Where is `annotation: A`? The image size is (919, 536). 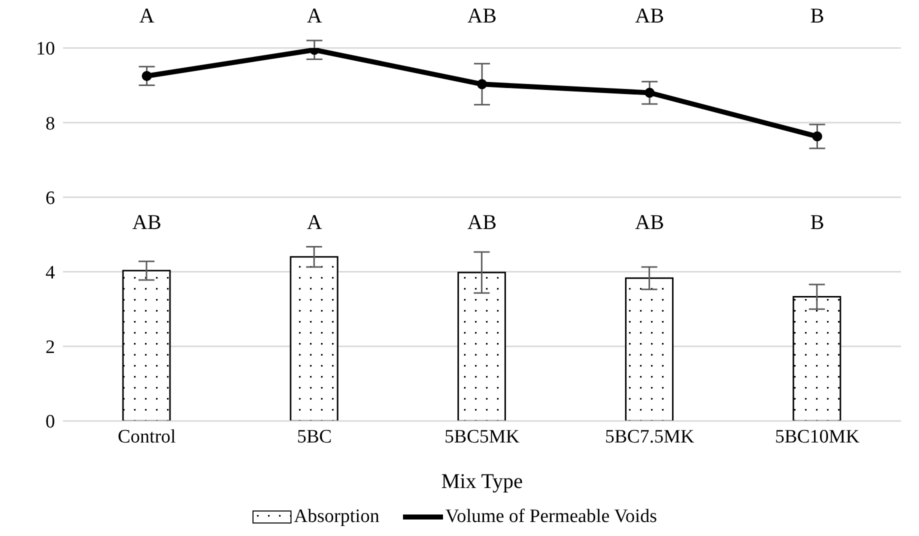
annotation: A is located at coordinates (314, 222).